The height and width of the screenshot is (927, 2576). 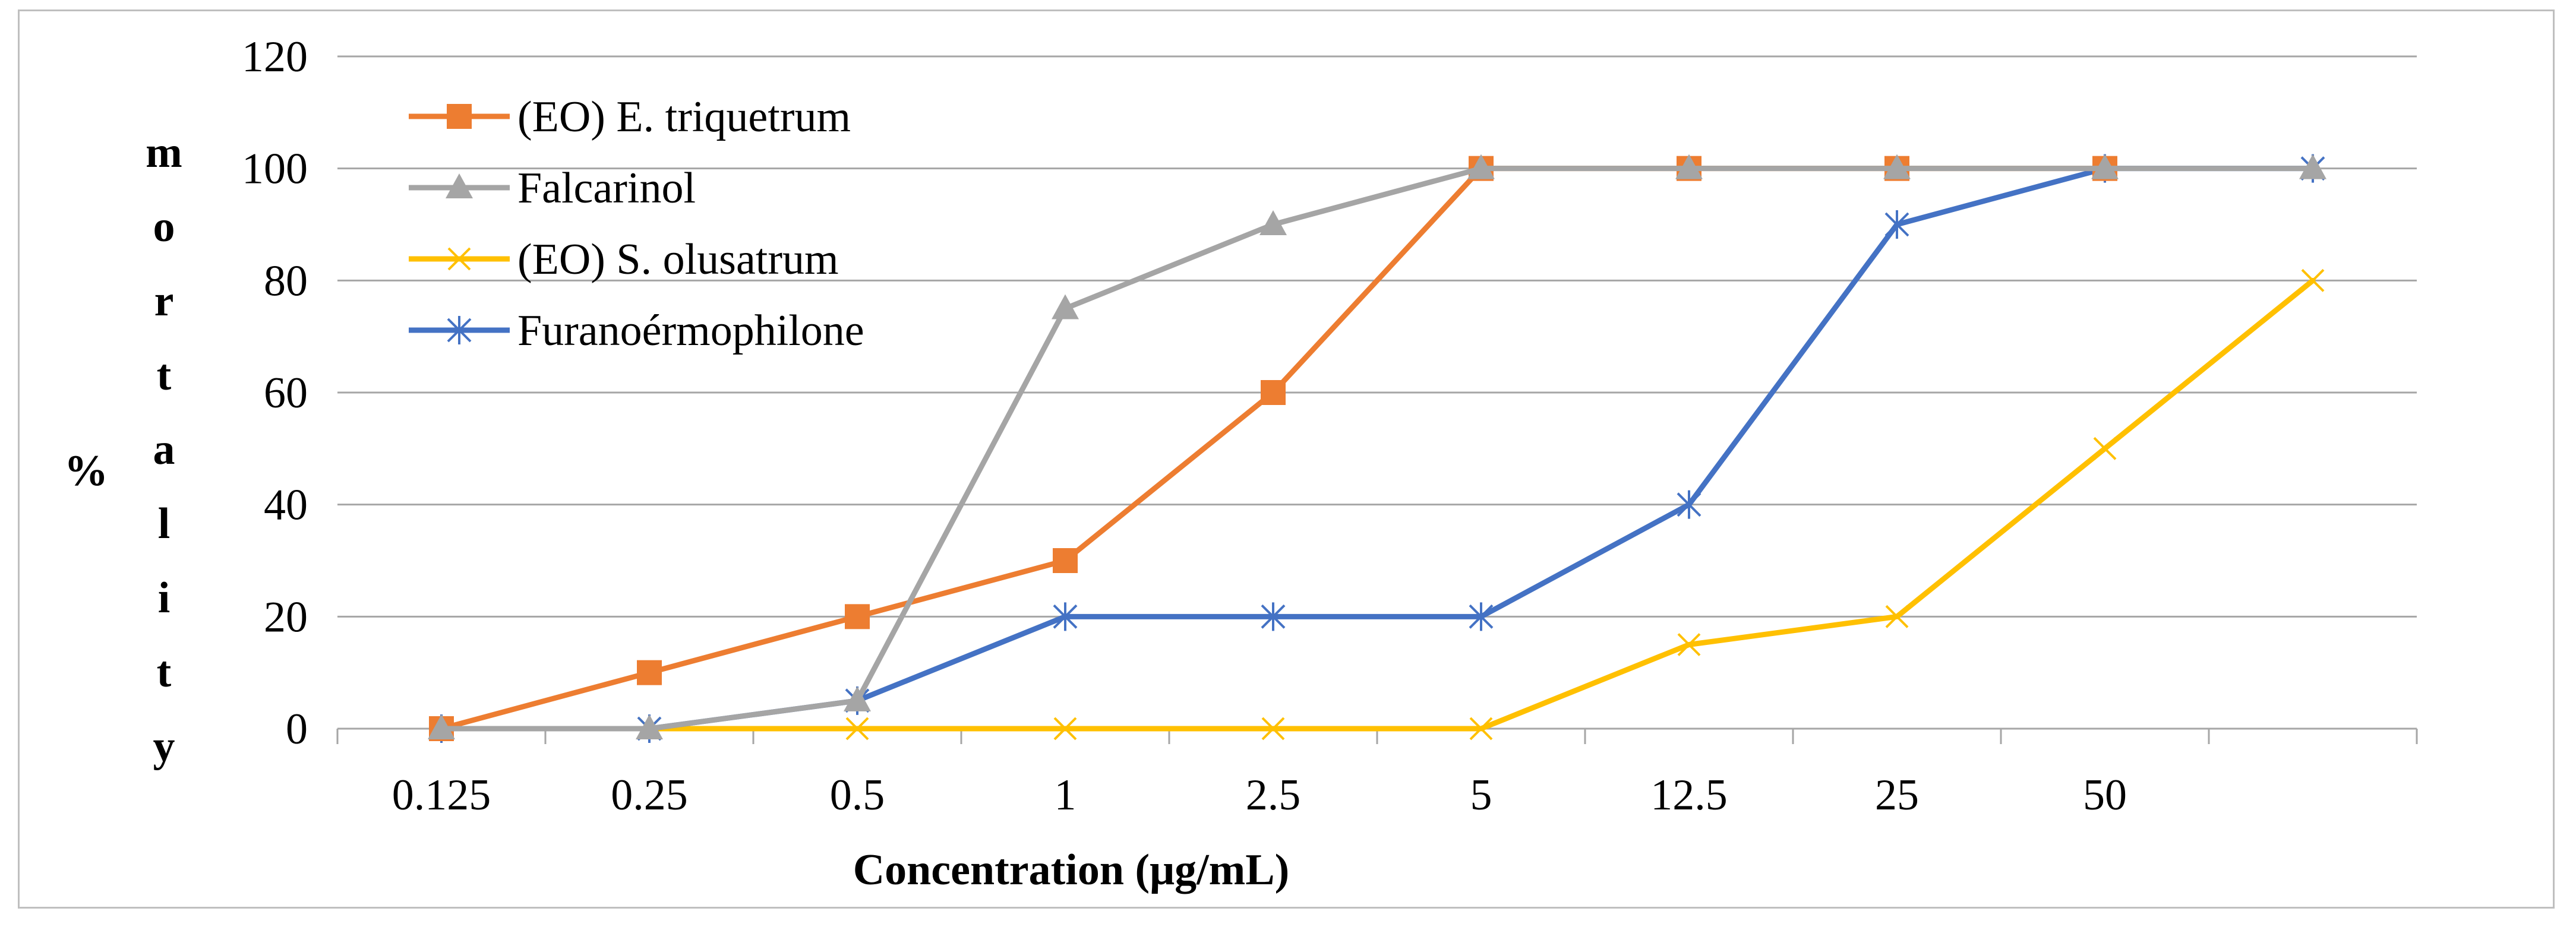 I want to click on legend-item: (EO) E. triquetrum, so click(x=630, y=117).